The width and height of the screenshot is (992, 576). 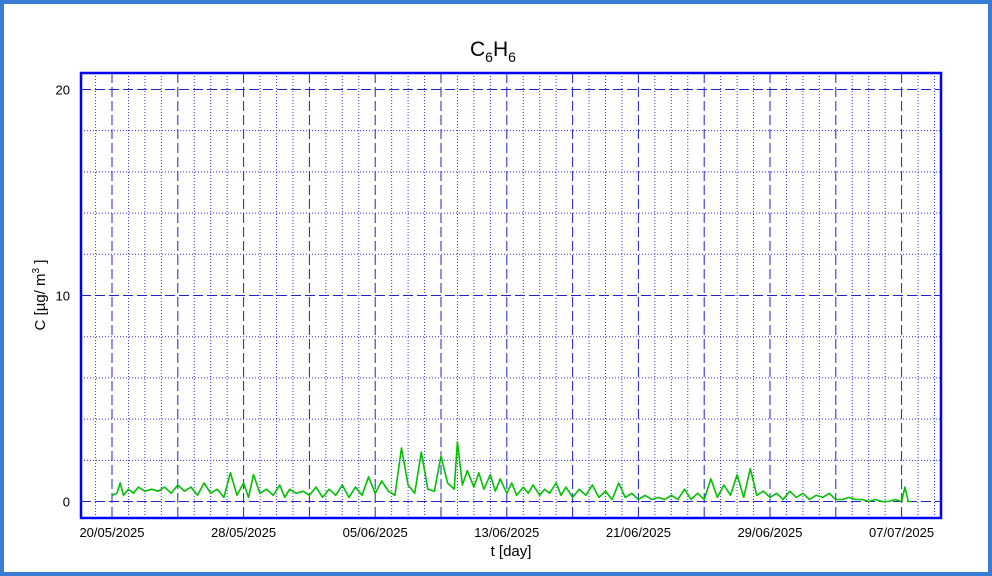 I want to click on series-layer, so click(x=511, y=471).